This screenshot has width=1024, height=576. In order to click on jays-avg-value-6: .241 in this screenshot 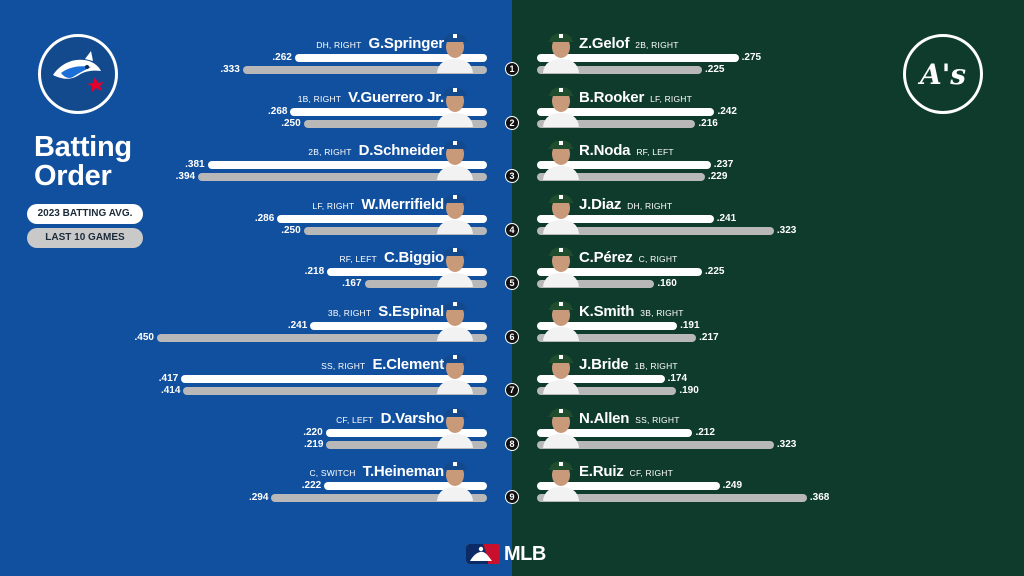, I will do `click(297, 325)`.